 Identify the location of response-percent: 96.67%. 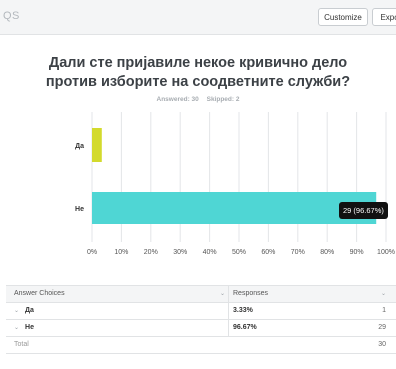
(245, 327).